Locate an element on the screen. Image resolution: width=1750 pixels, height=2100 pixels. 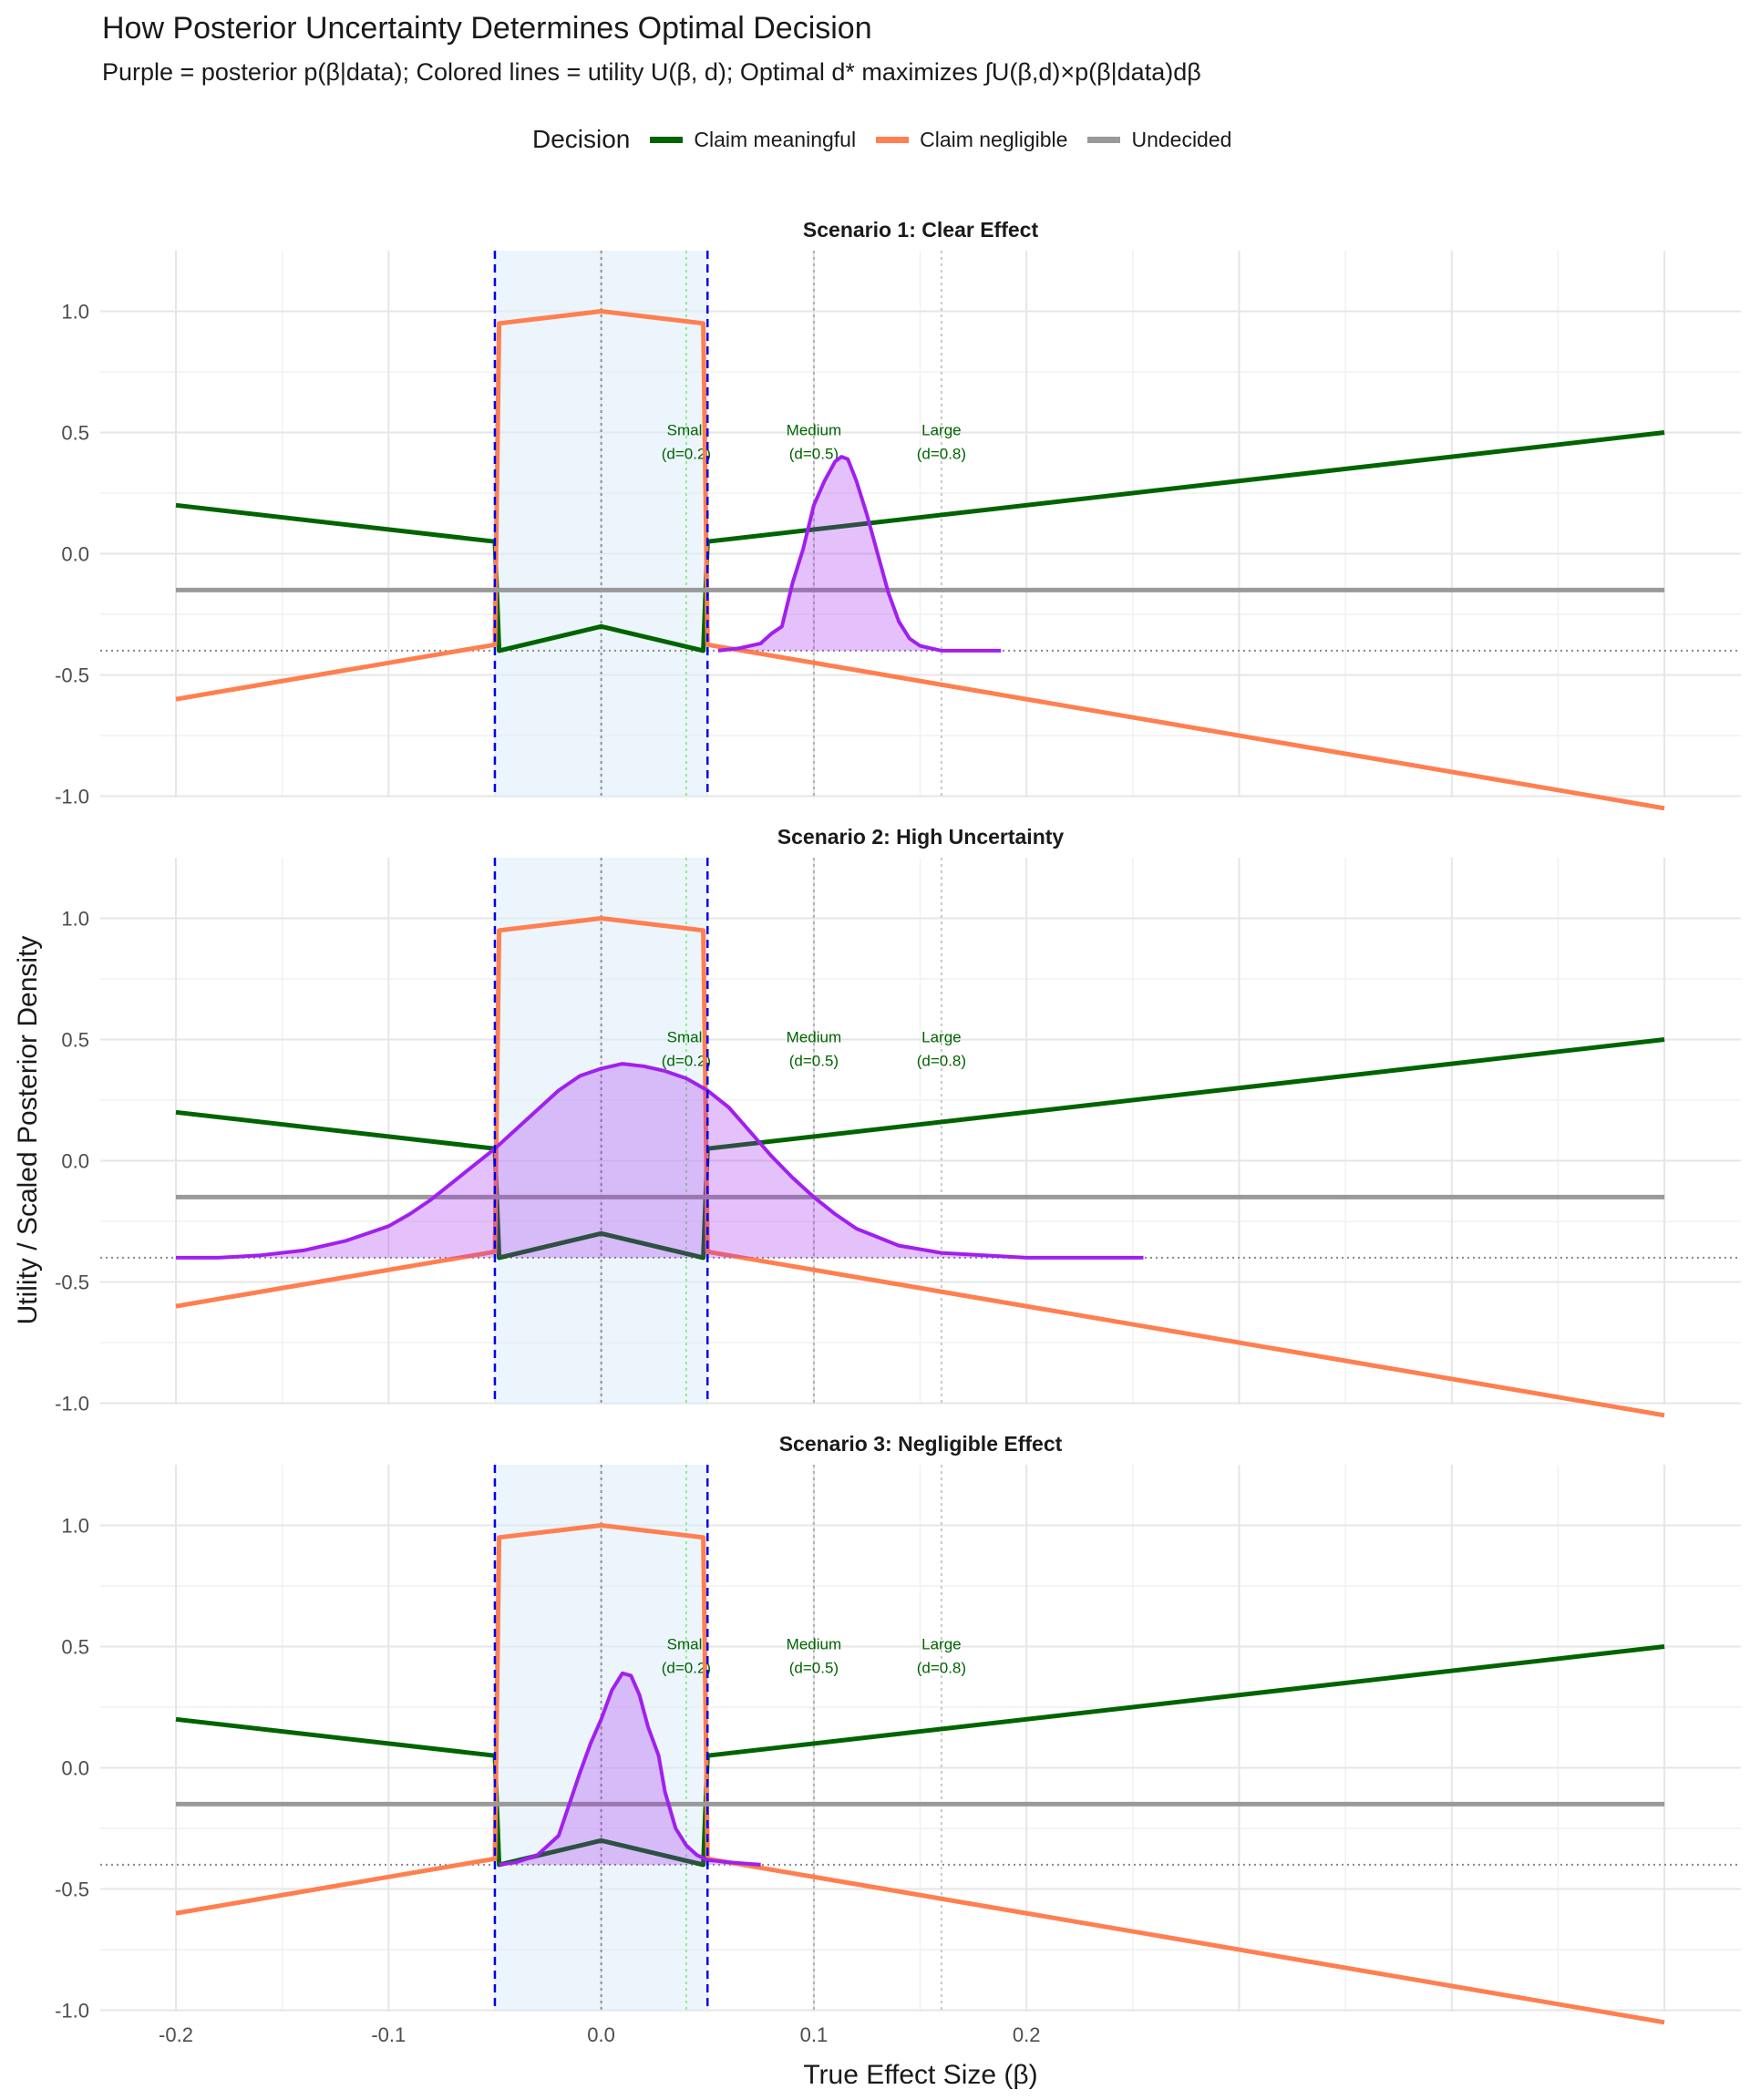
panel-title: Scenario 2: High Uncertainty is located at coordinates (921, 837).